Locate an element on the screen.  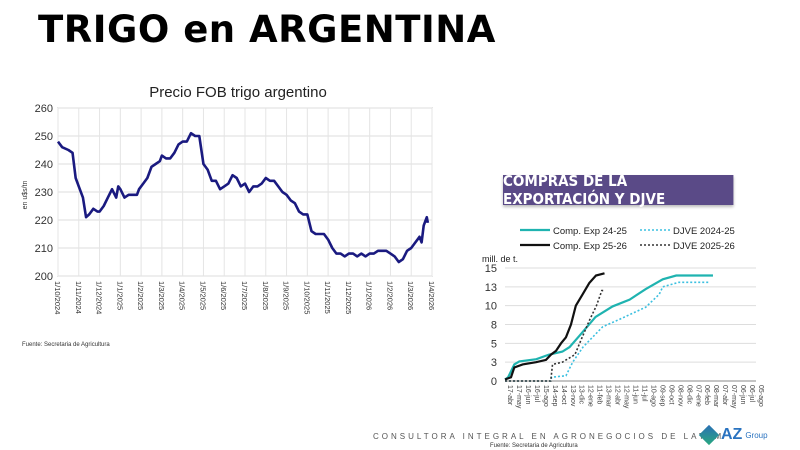
x-tick-label: 12-ene is located at coordinates (590, 396).